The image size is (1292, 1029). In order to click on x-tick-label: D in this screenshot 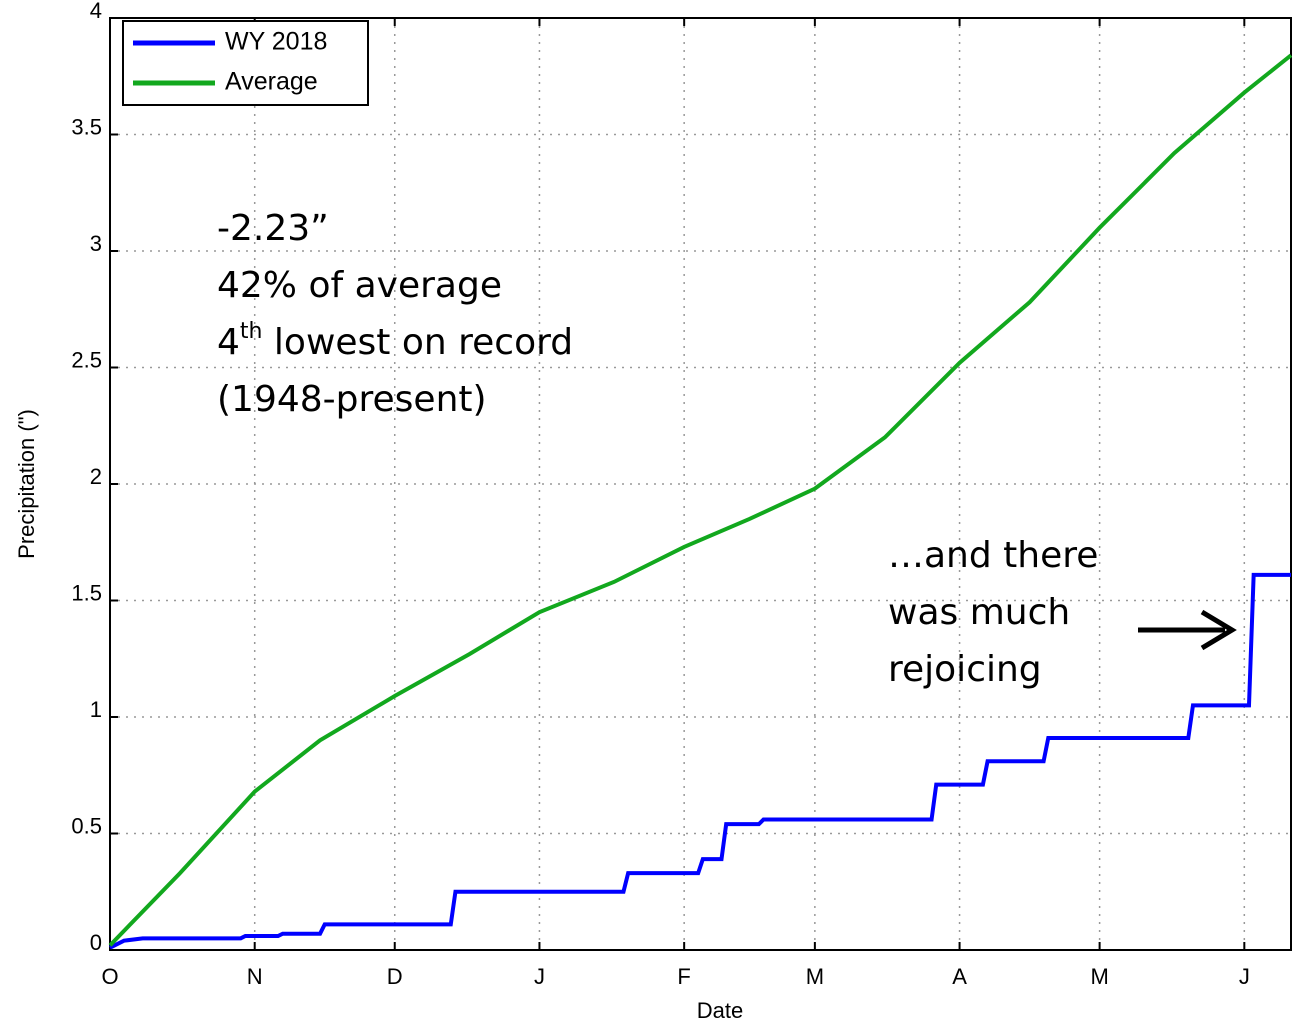, I will do `click(395, 976)`.